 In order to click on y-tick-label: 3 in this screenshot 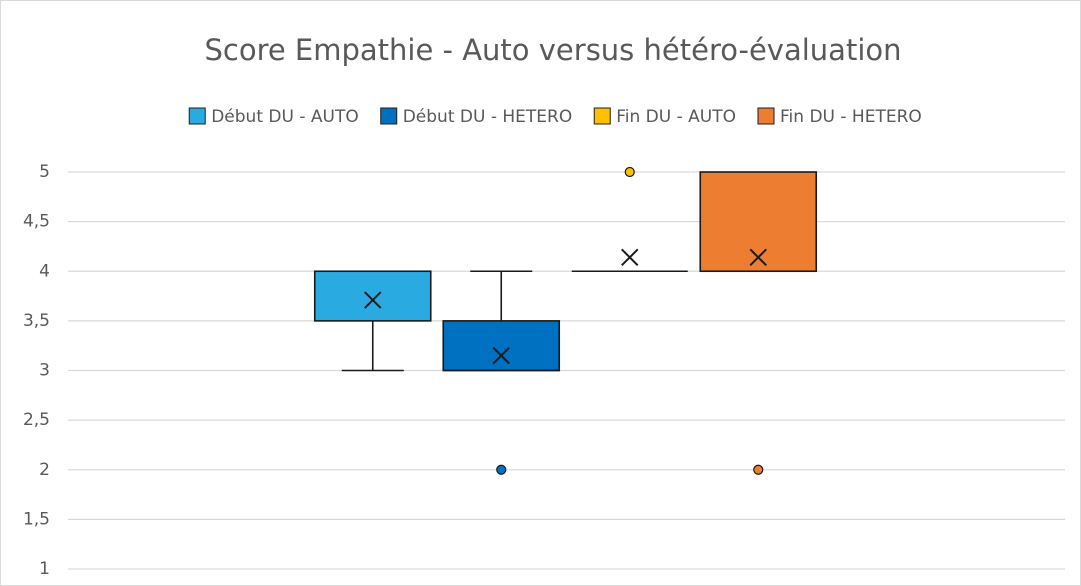, I will do `click(44, 371)`.